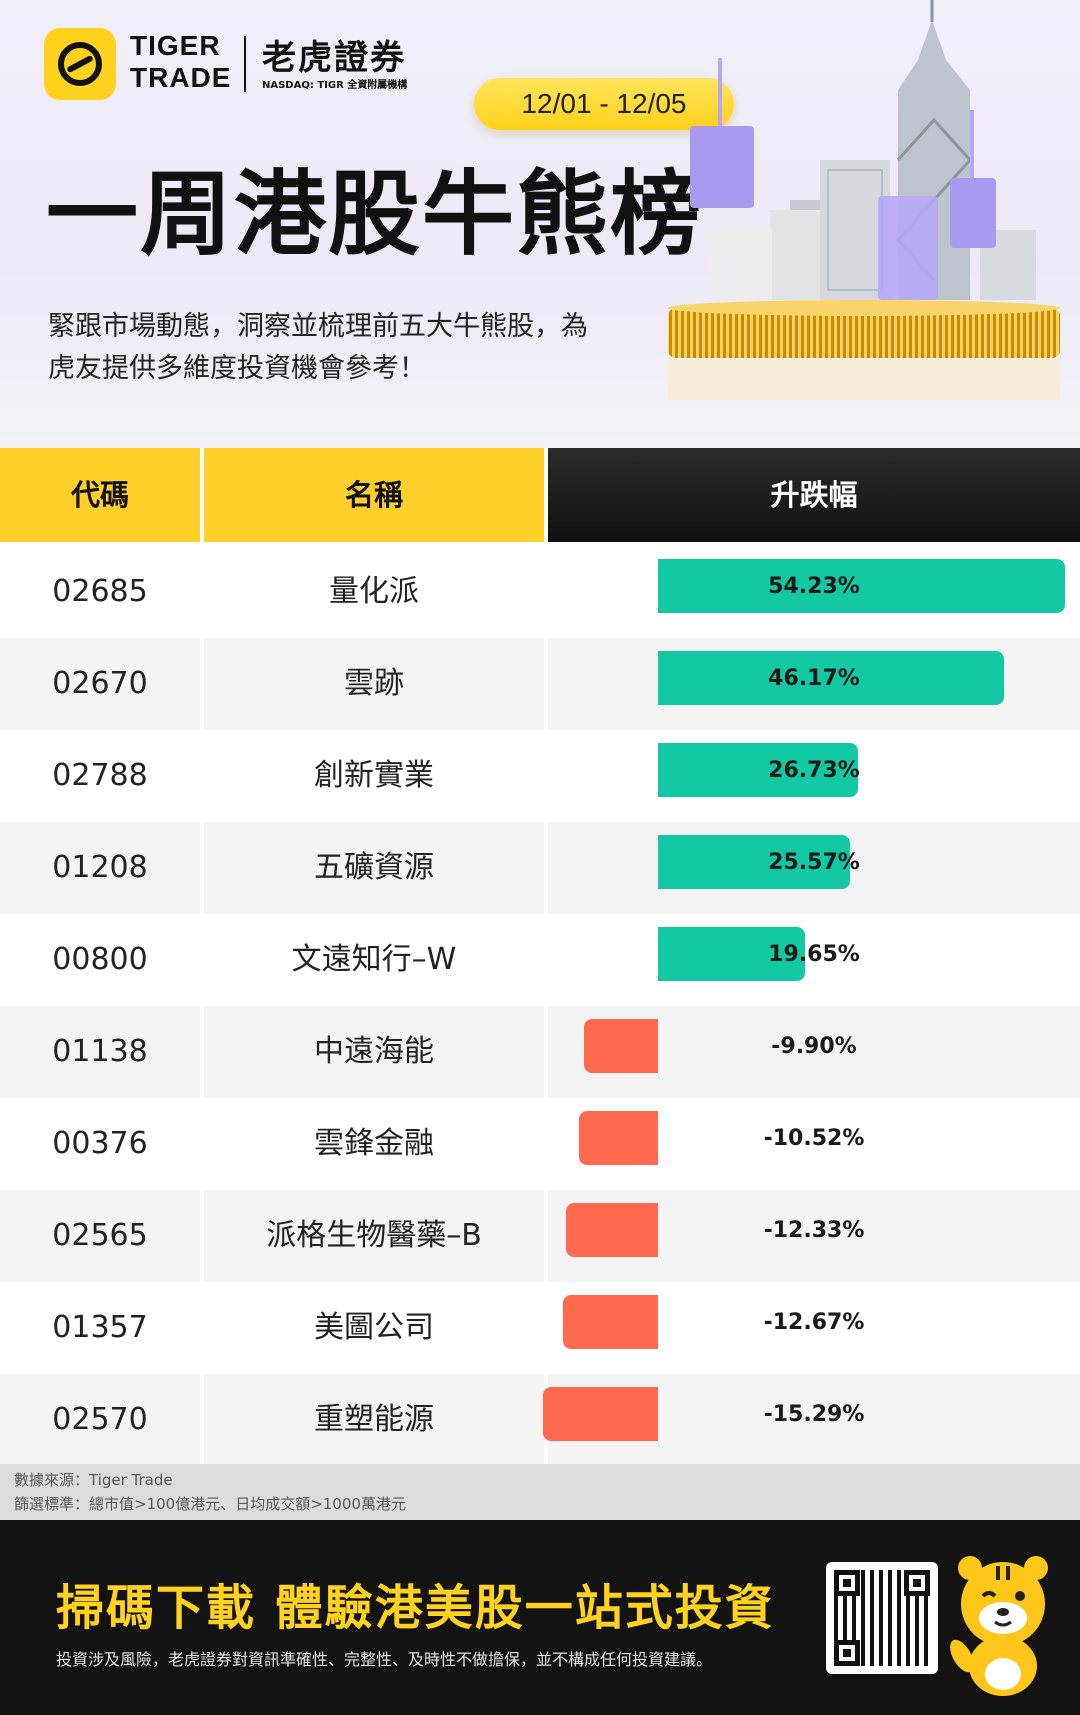 The height and width of the screenshot is (1715, 1080). Describe the element at coordinates (93, 1480) in the screenshot. I see `data-source: 數據來源：Tiger Trade` at that location.